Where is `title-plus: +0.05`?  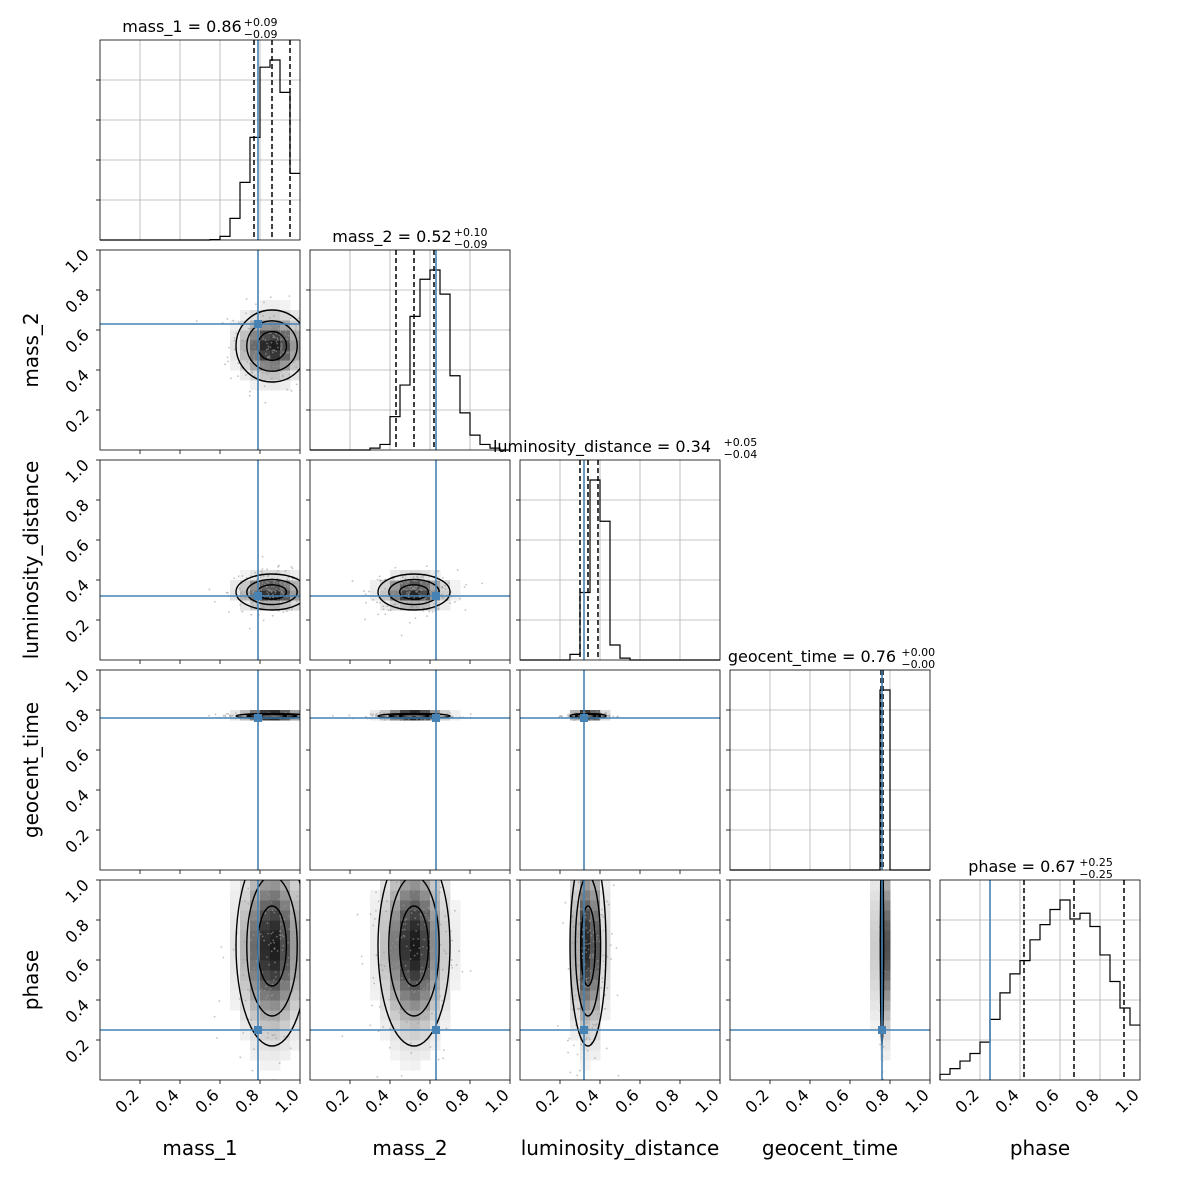 title-plus: +0.05 is located at coordinates (741, 442).